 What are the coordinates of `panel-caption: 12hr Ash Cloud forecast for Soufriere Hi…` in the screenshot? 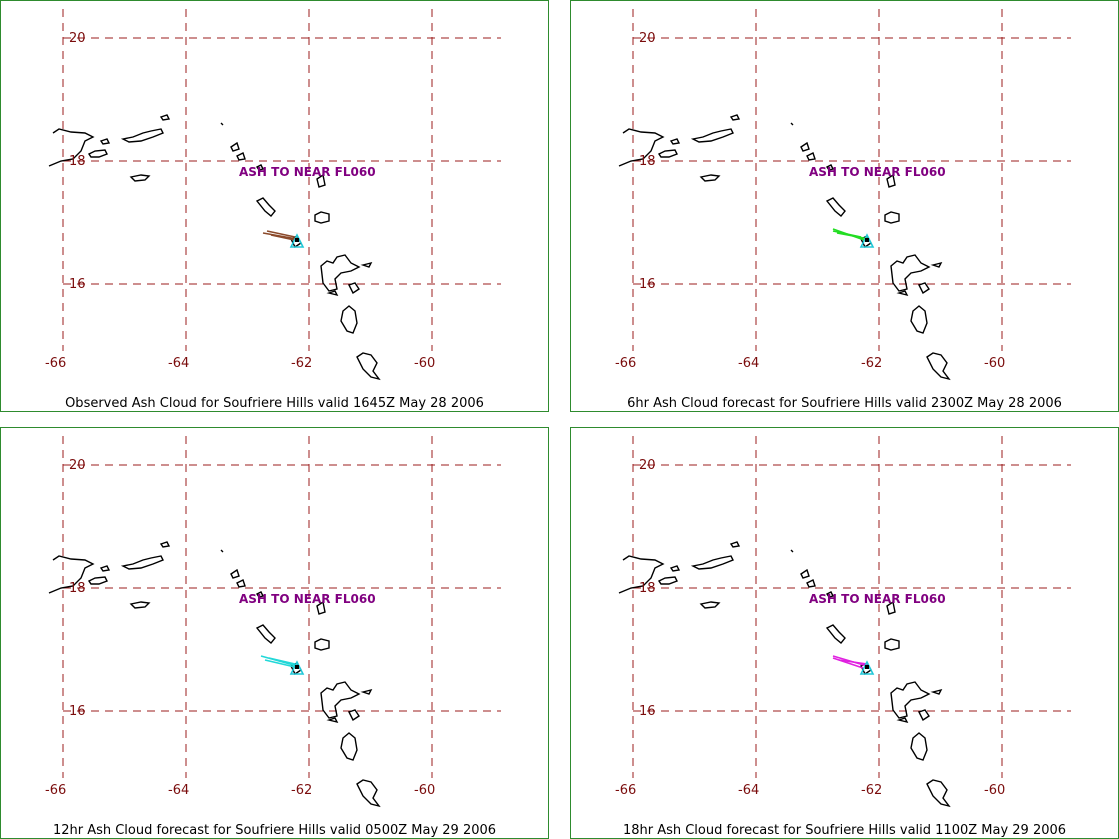 It's located at (274, 830).